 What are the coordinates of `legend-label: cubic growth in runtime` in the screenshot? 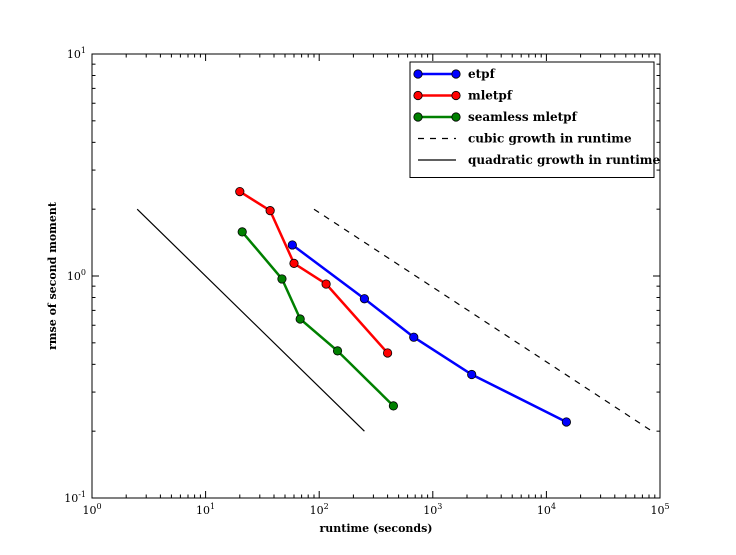 It's located at (550, 139).